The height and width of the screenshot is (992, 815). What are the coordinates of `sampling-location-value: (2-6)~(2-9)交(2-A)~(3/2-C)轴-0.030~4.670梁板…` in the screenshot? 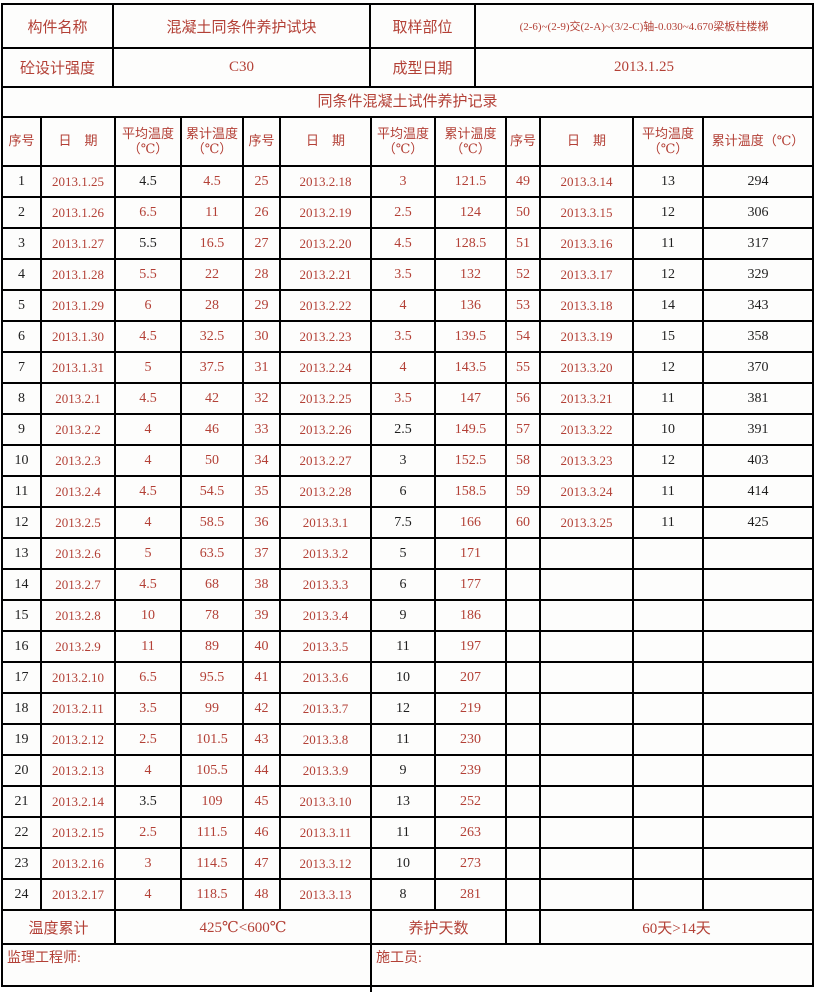 It's located at (643, 27).